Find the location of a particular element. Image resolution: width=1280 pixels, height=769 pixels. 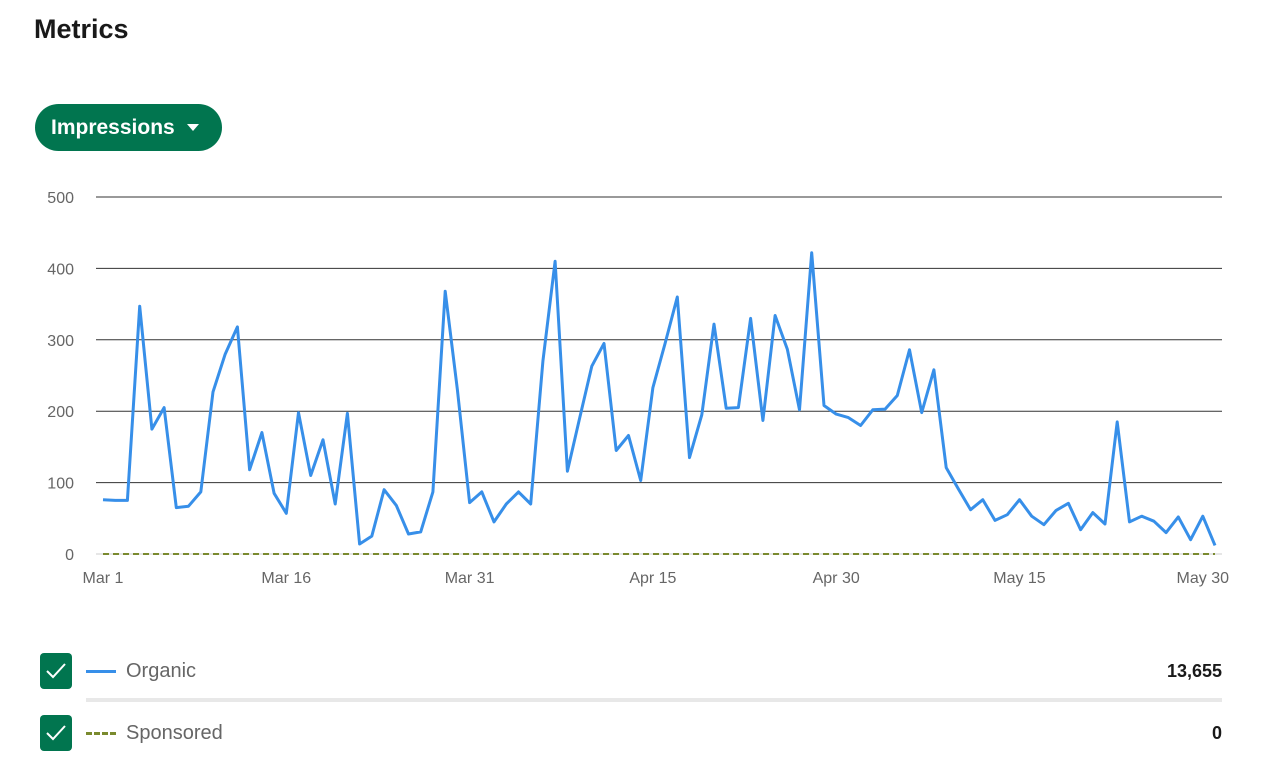

x-tick-label: May 30 is located at coordinates (1203, 578).